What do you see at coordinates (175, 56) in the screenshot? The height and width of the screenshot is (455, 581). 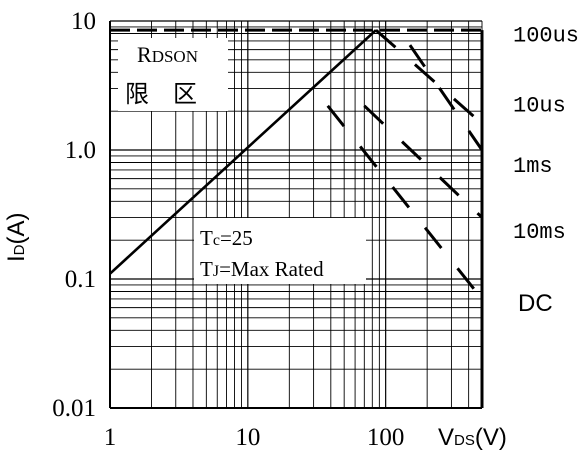 I see `rdson-sub: DSON` at bounding box center [175, 56].